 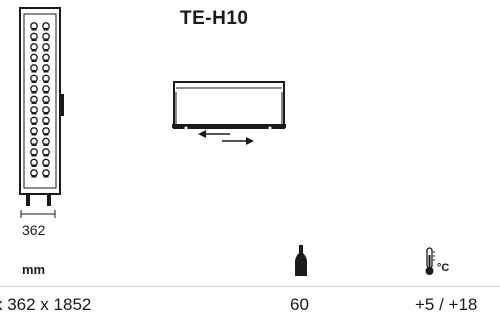 I want to click on cabinet-top-view, so click(x=229, y=113).